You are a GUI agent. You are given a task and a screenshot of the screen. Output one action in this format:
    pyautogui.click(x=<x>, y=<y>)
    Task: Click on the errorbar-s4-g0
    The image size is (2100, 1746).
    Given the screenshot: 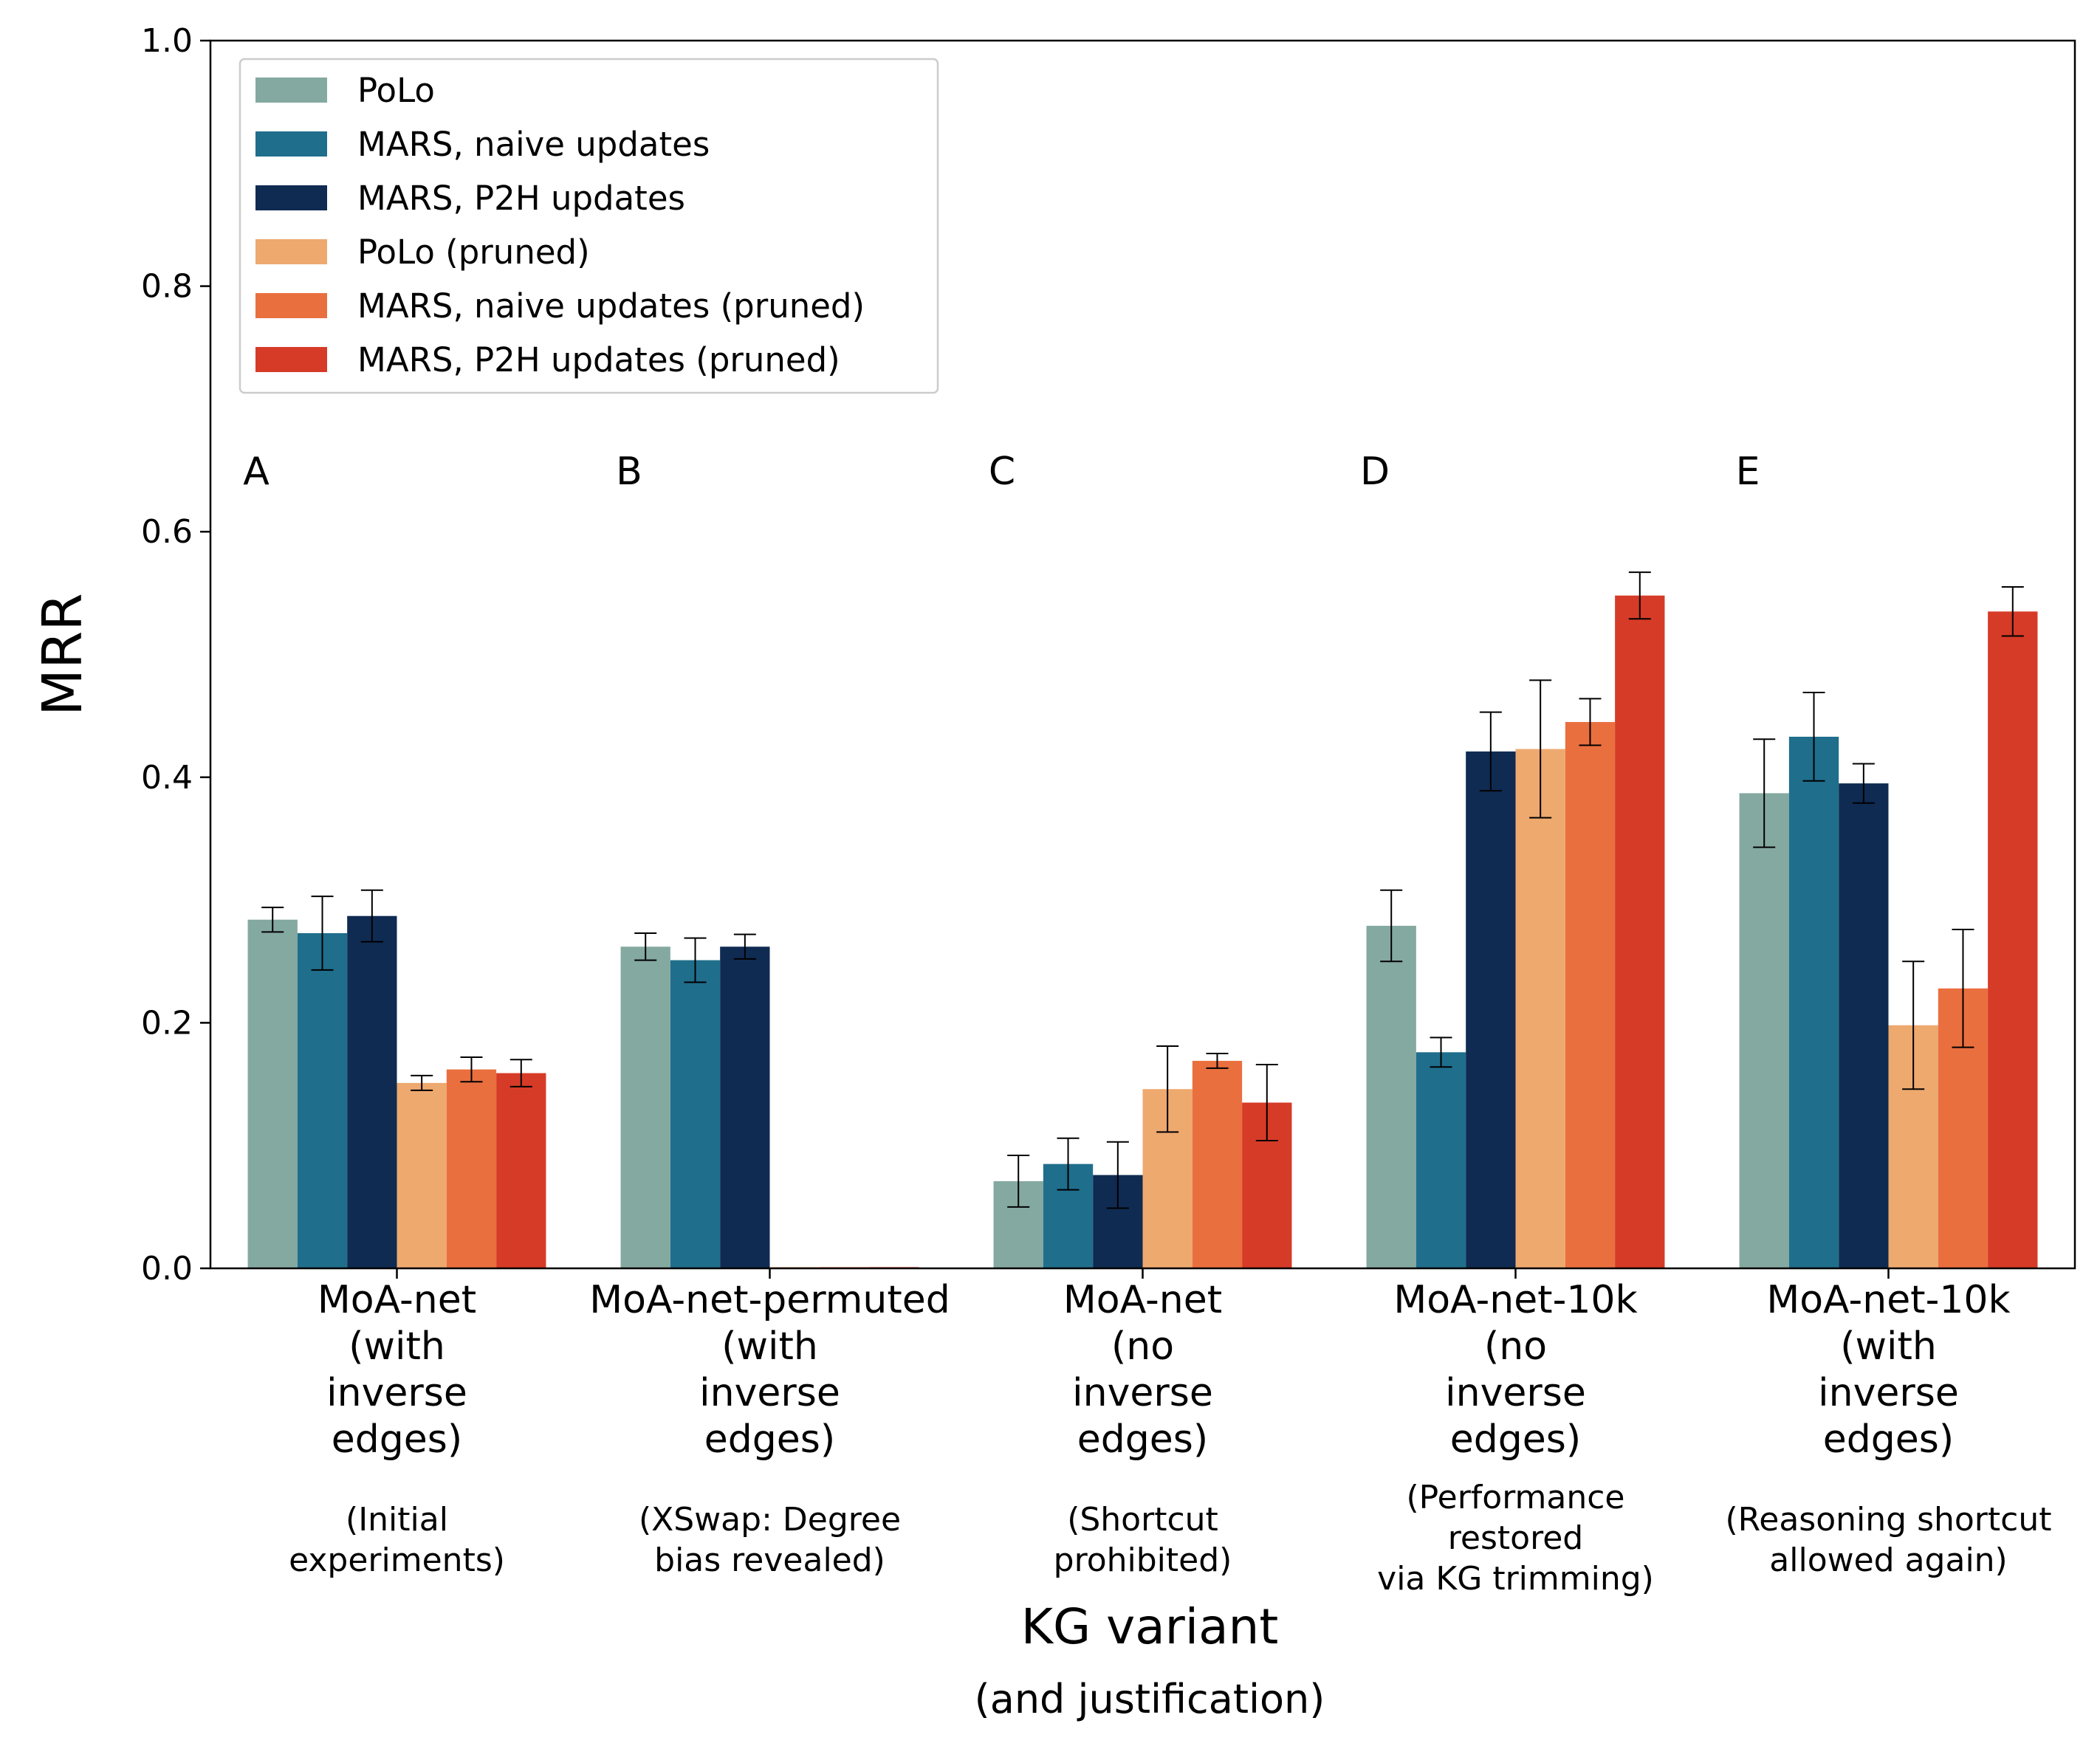 What is the action you would take?
    pyautogui.click(x=471, y=1069)
    